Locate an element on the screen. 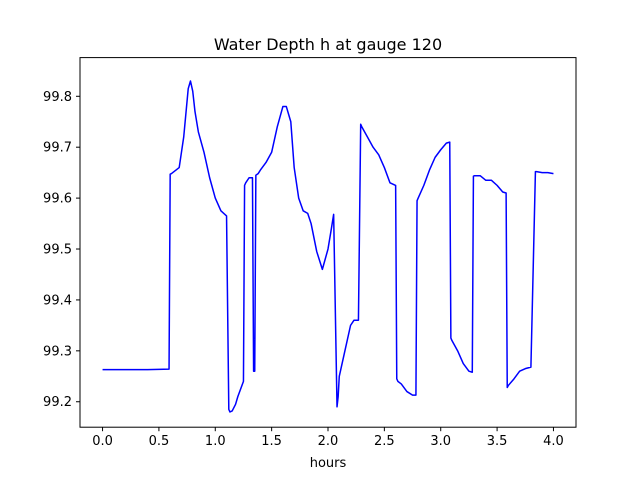 This screenshot has width=640, height=480. x-tick-label: 1.0 is located at coordinates (215, 441).